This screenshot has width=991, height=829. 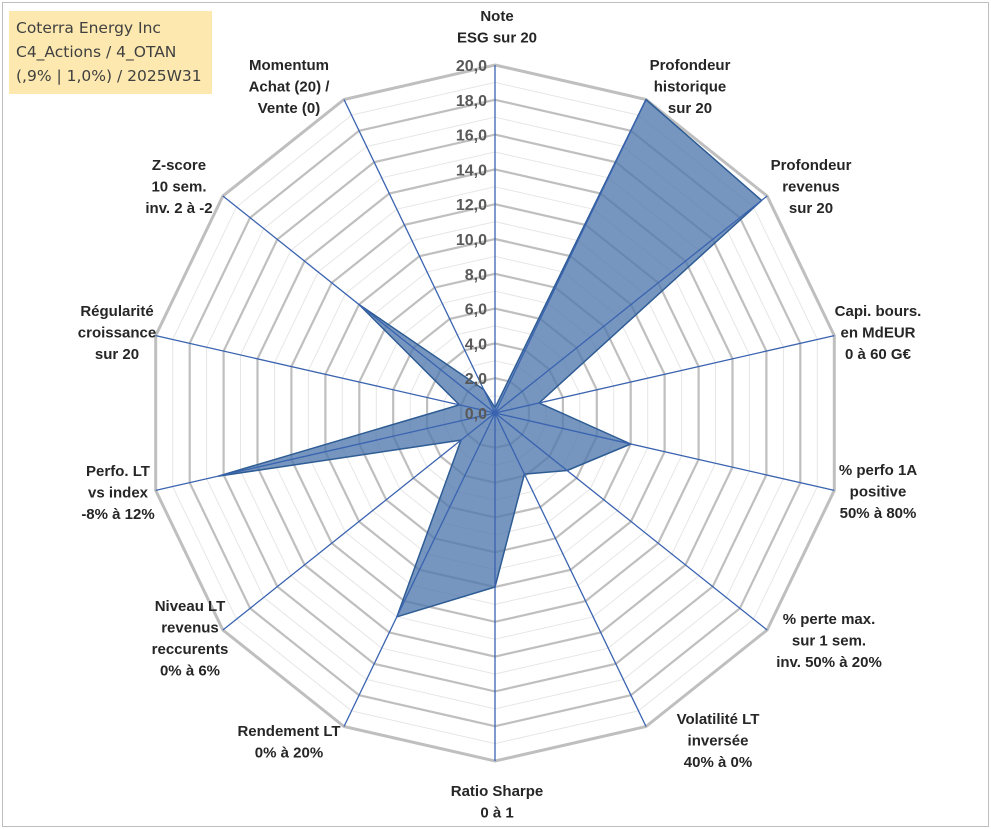 I want to click on category-label: Niveau LT revenus reccurents 0% à 6%, so click(x=190, y=639).